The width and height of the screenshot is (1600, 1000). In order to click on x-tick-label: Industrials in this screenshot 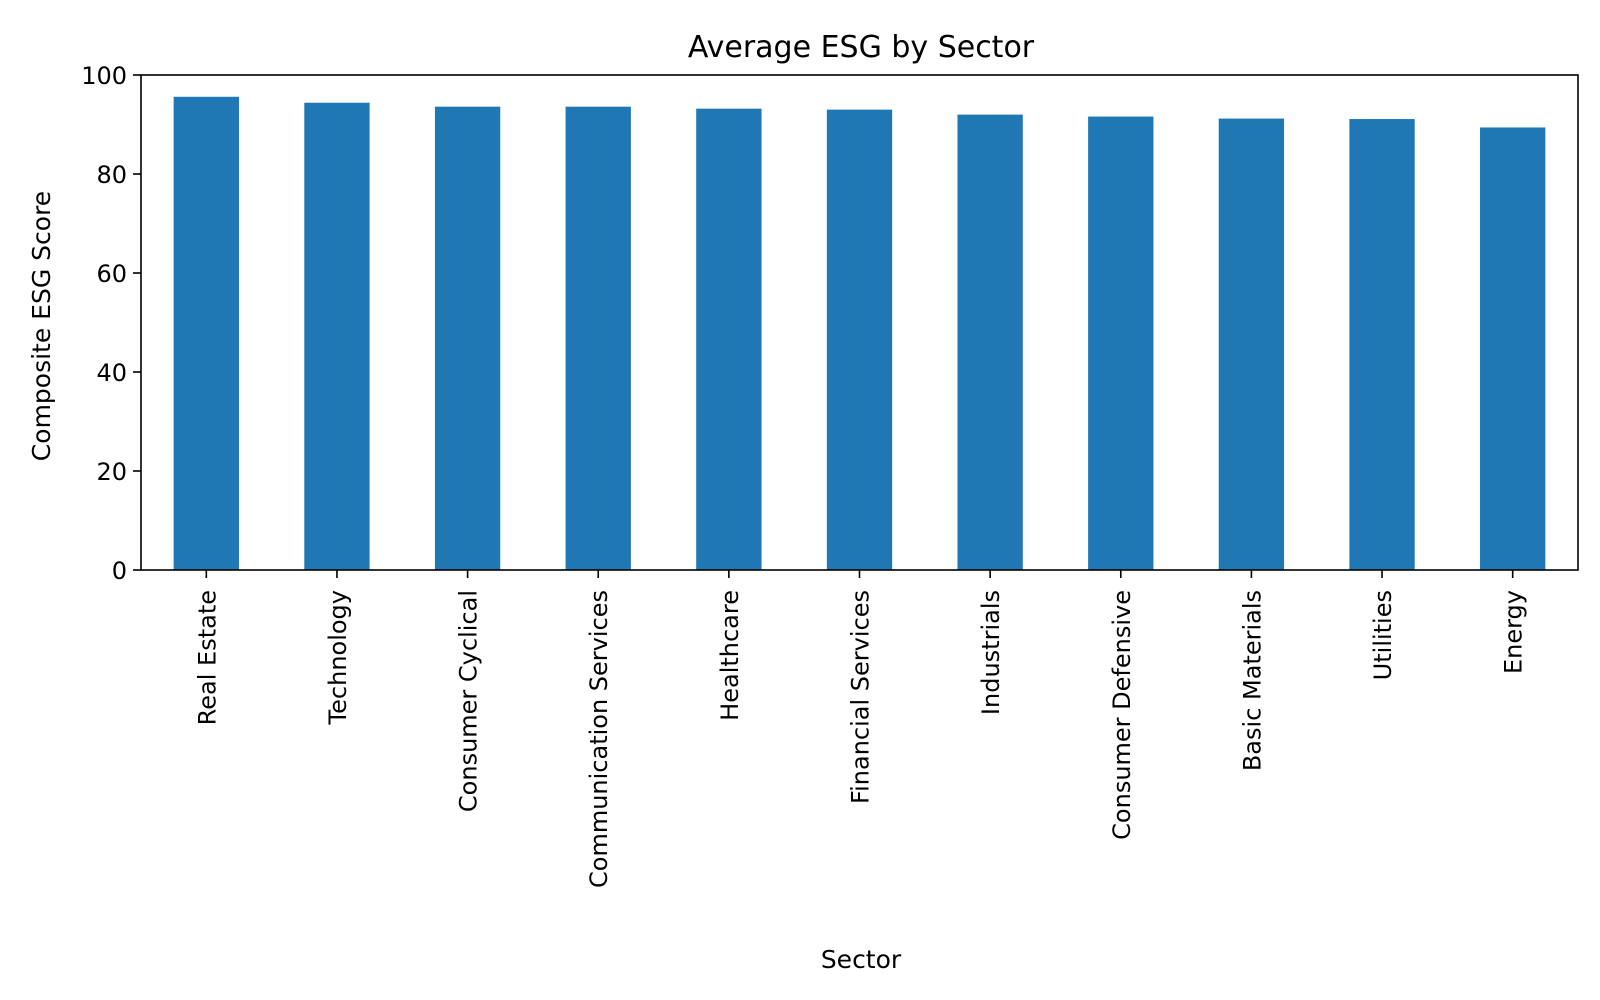, I will do `click(991, 652)`.